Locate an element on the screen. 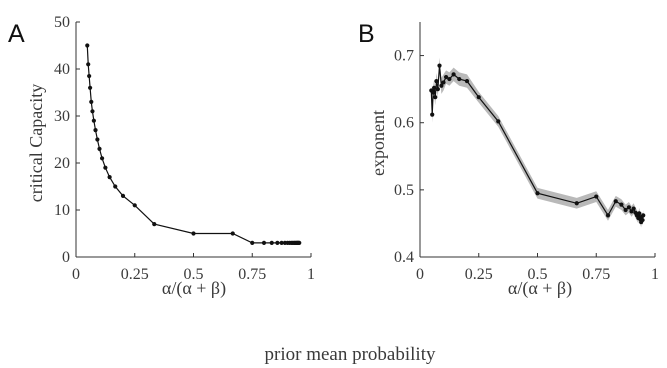 Image resolution: width=667 pixels, height=368 pixels. panel-b-y-tick-label: 0.7 is located at coordinates (404, 56).